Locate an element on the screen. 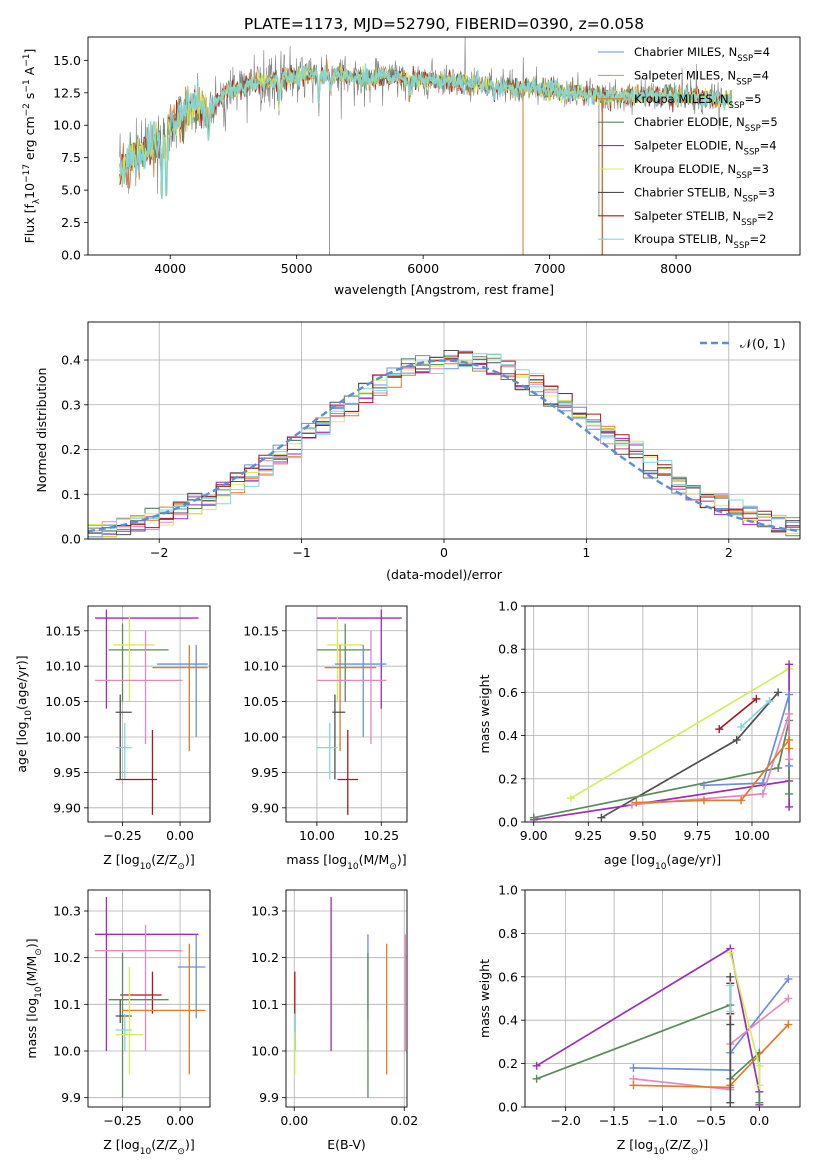 Image resolution: width=819 pixels, height=1170 pixels. y-tick-label: 10.1 is located at coordinates (67, 1004).